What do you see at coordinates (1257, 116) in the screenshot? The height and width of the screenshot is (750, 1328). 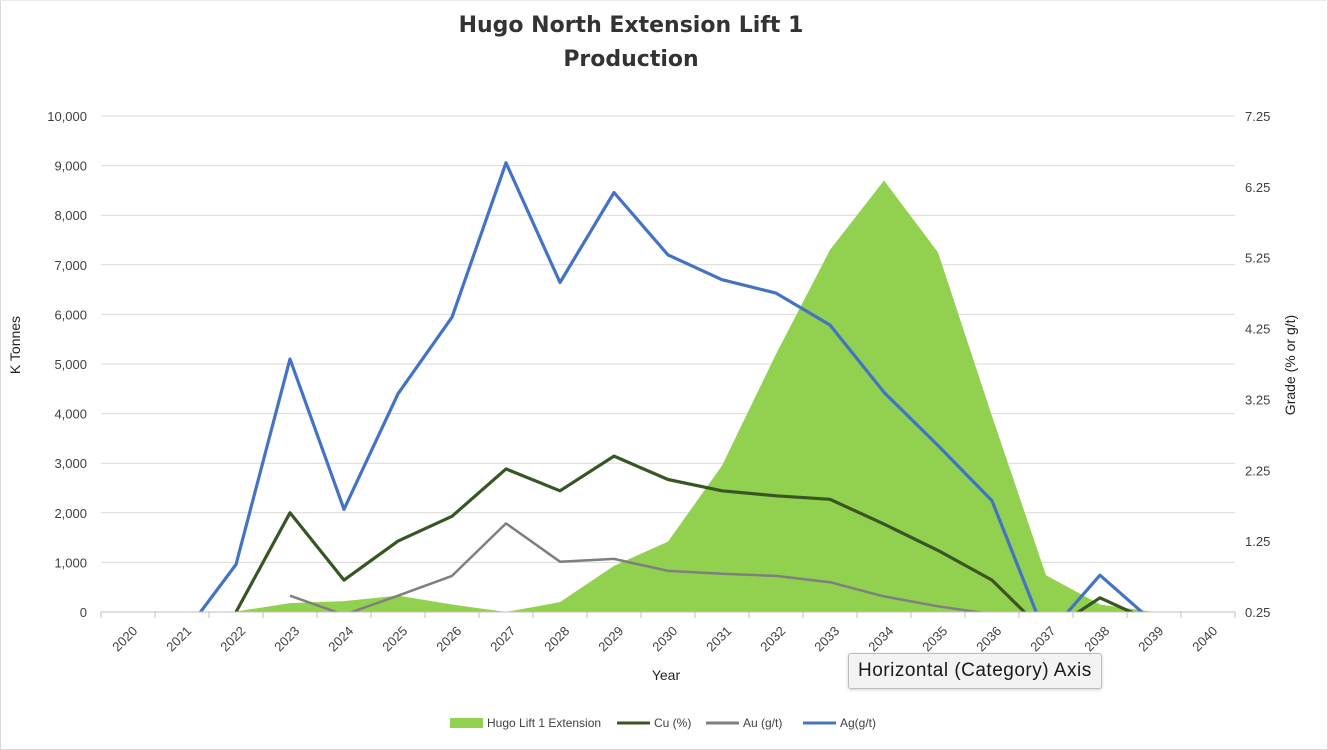 I see `y2-tick-label: 7.25` at bounding box center [1257, 116].